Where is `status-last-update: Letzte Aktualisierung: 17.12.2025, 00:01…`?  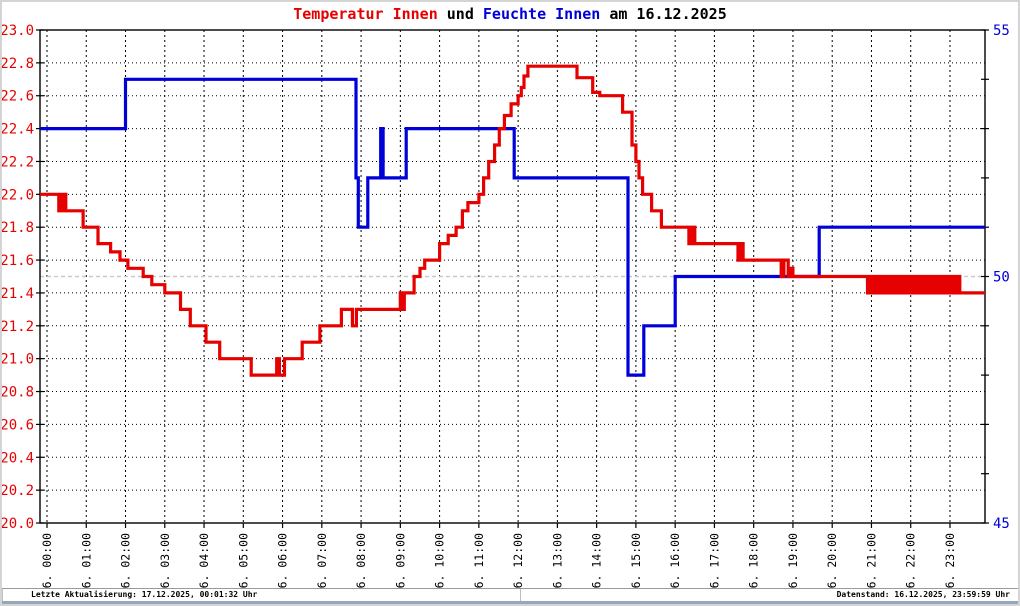
status-last-update: Letzte Aktualisierung: 17.12.2025, 00:01… is located at coordinates (261, 595).